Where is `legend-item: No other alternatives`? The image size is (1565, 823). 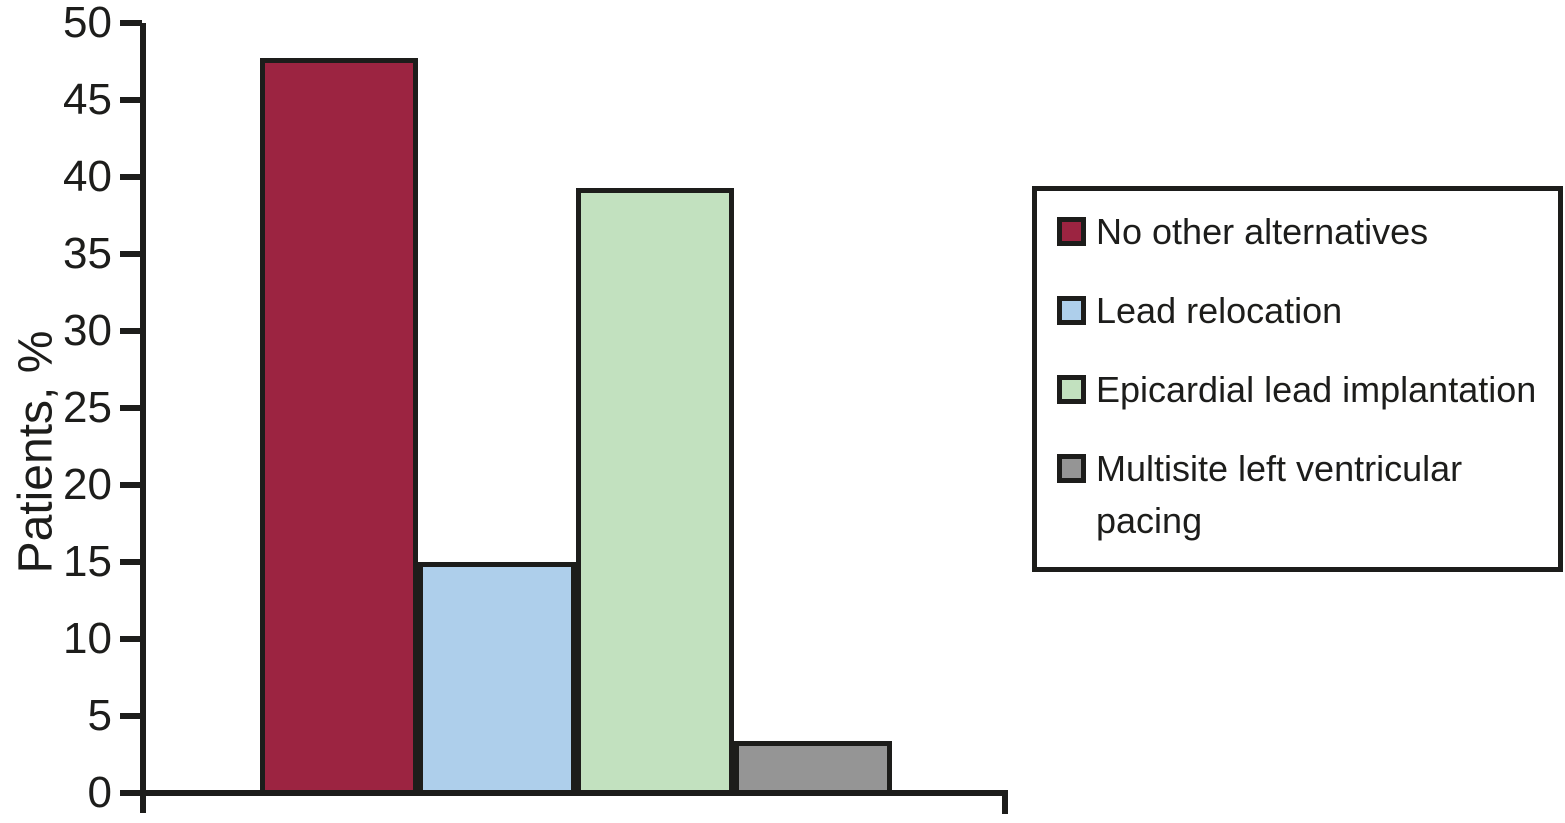
legend-item: No other alternatives is located at coordinates (1301, 232).